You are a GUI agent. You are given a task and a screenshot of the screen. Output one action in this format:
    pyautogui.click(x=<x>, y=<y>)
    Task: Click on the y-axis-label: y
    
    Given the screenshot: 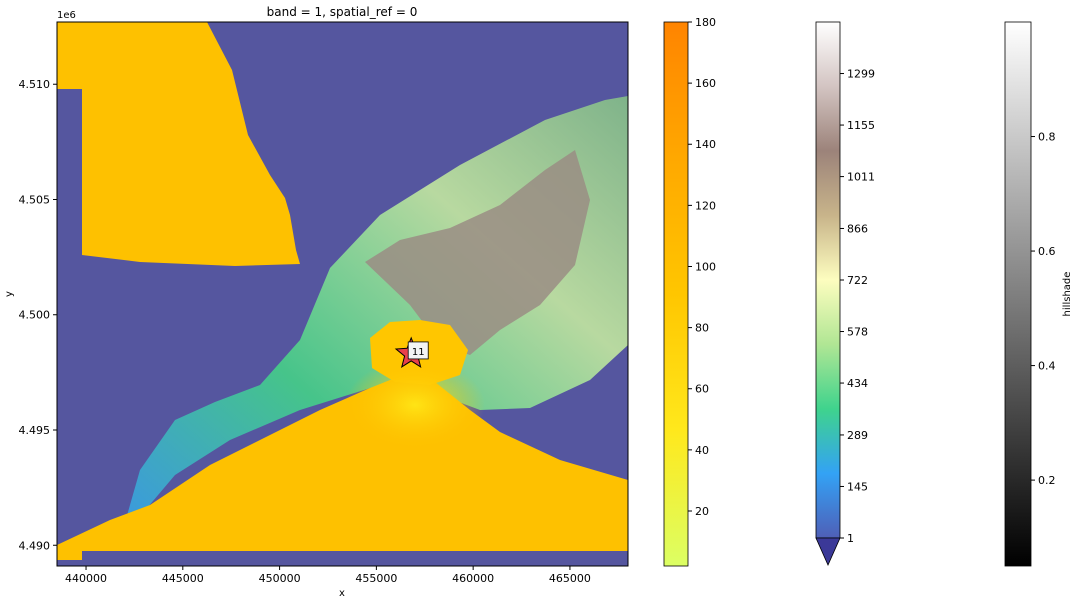 What is the action you would take?
    pyautogui.click(x=9, y=294)
    